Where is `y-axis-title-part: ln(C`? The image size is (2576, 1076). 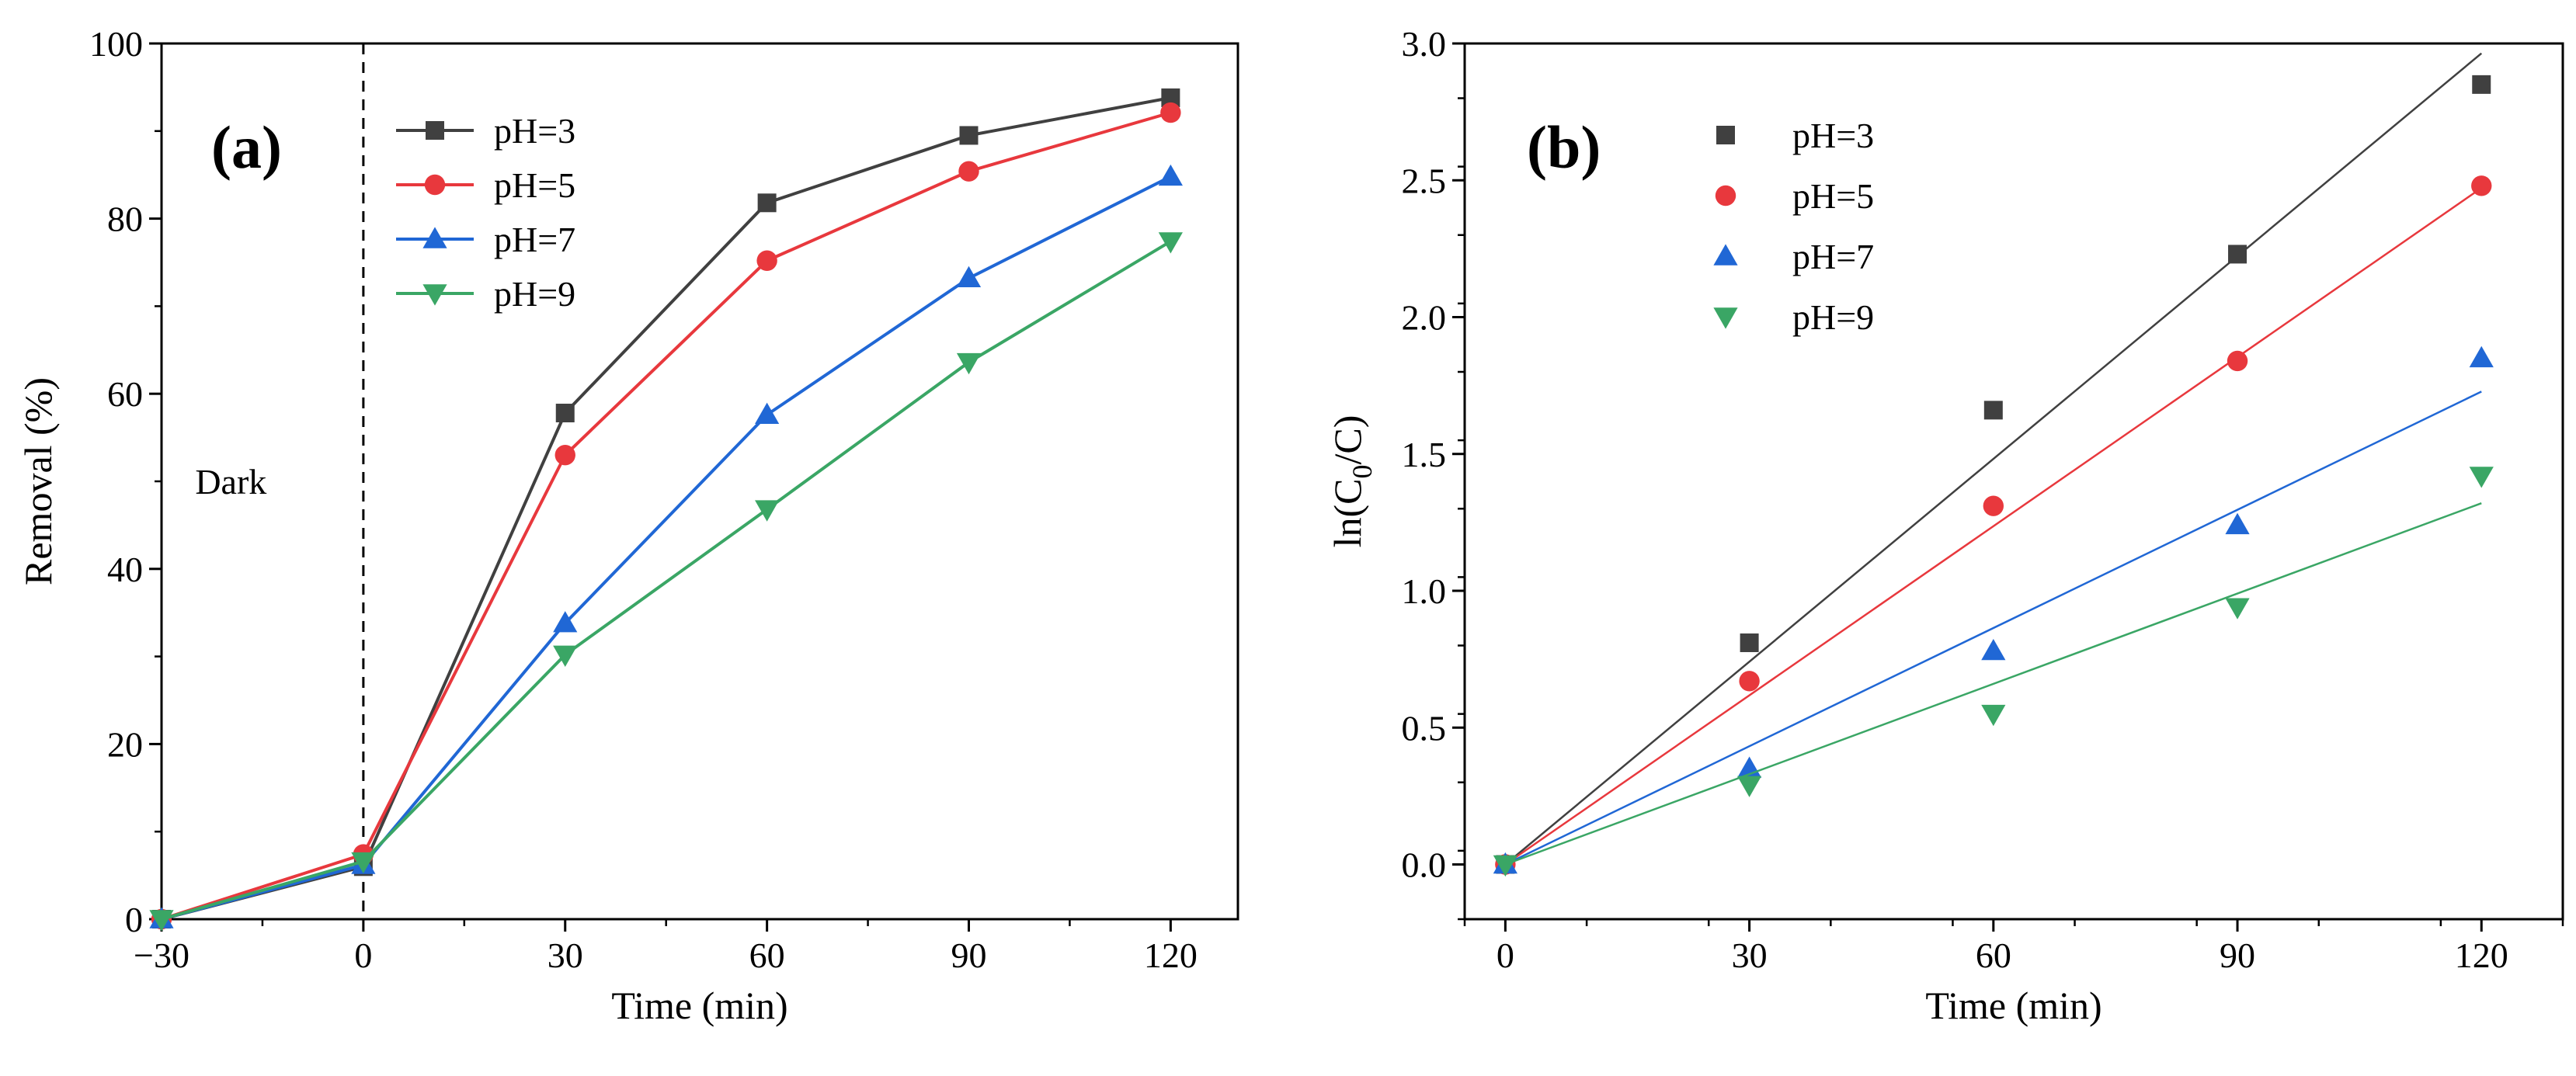 y-axis-title-part: ln(C is located at coordinates (1347, 514).